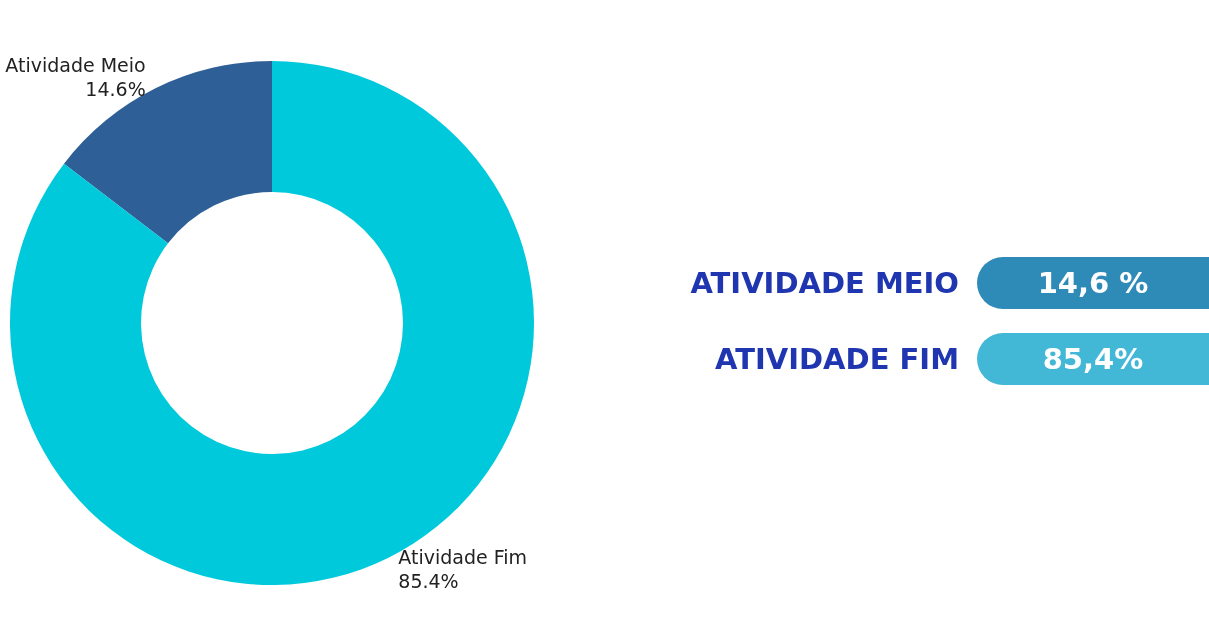  What do you see at coordinates (837, 359) in the screenshot?
I see `text: ATIVIDADE FIM` at bounding box center [837, 359].